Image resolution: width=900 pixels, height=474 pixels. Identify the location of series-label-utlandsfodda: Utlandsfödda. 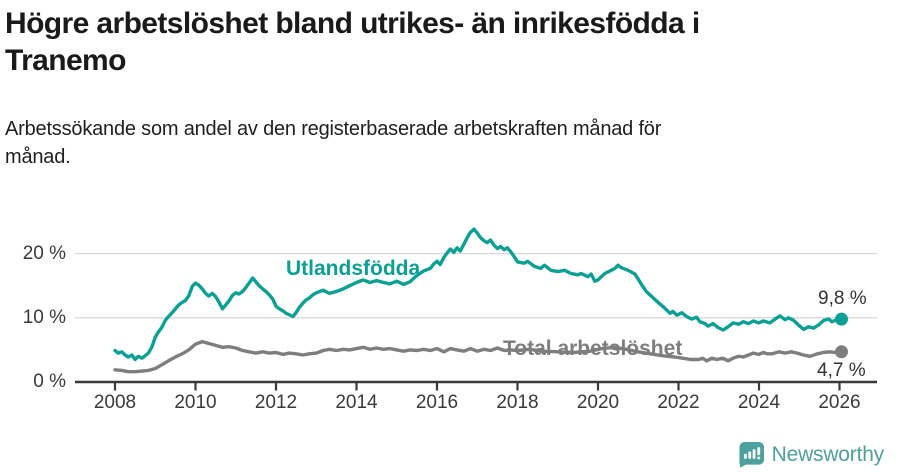
(353, 268).